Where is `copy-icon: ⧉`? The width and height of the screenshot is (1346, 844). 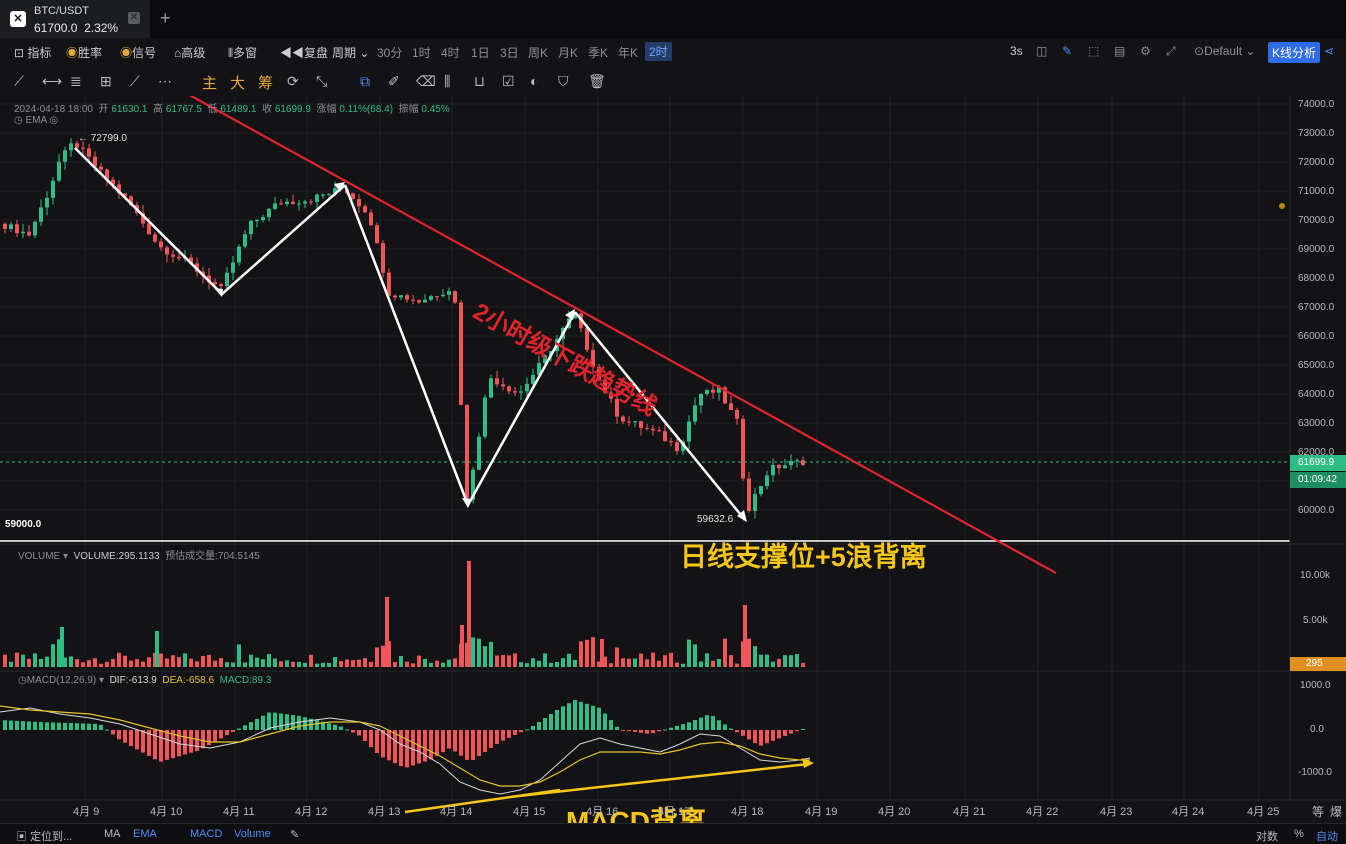
copy-icon: ⧉ is located at coordinates (365, 81).